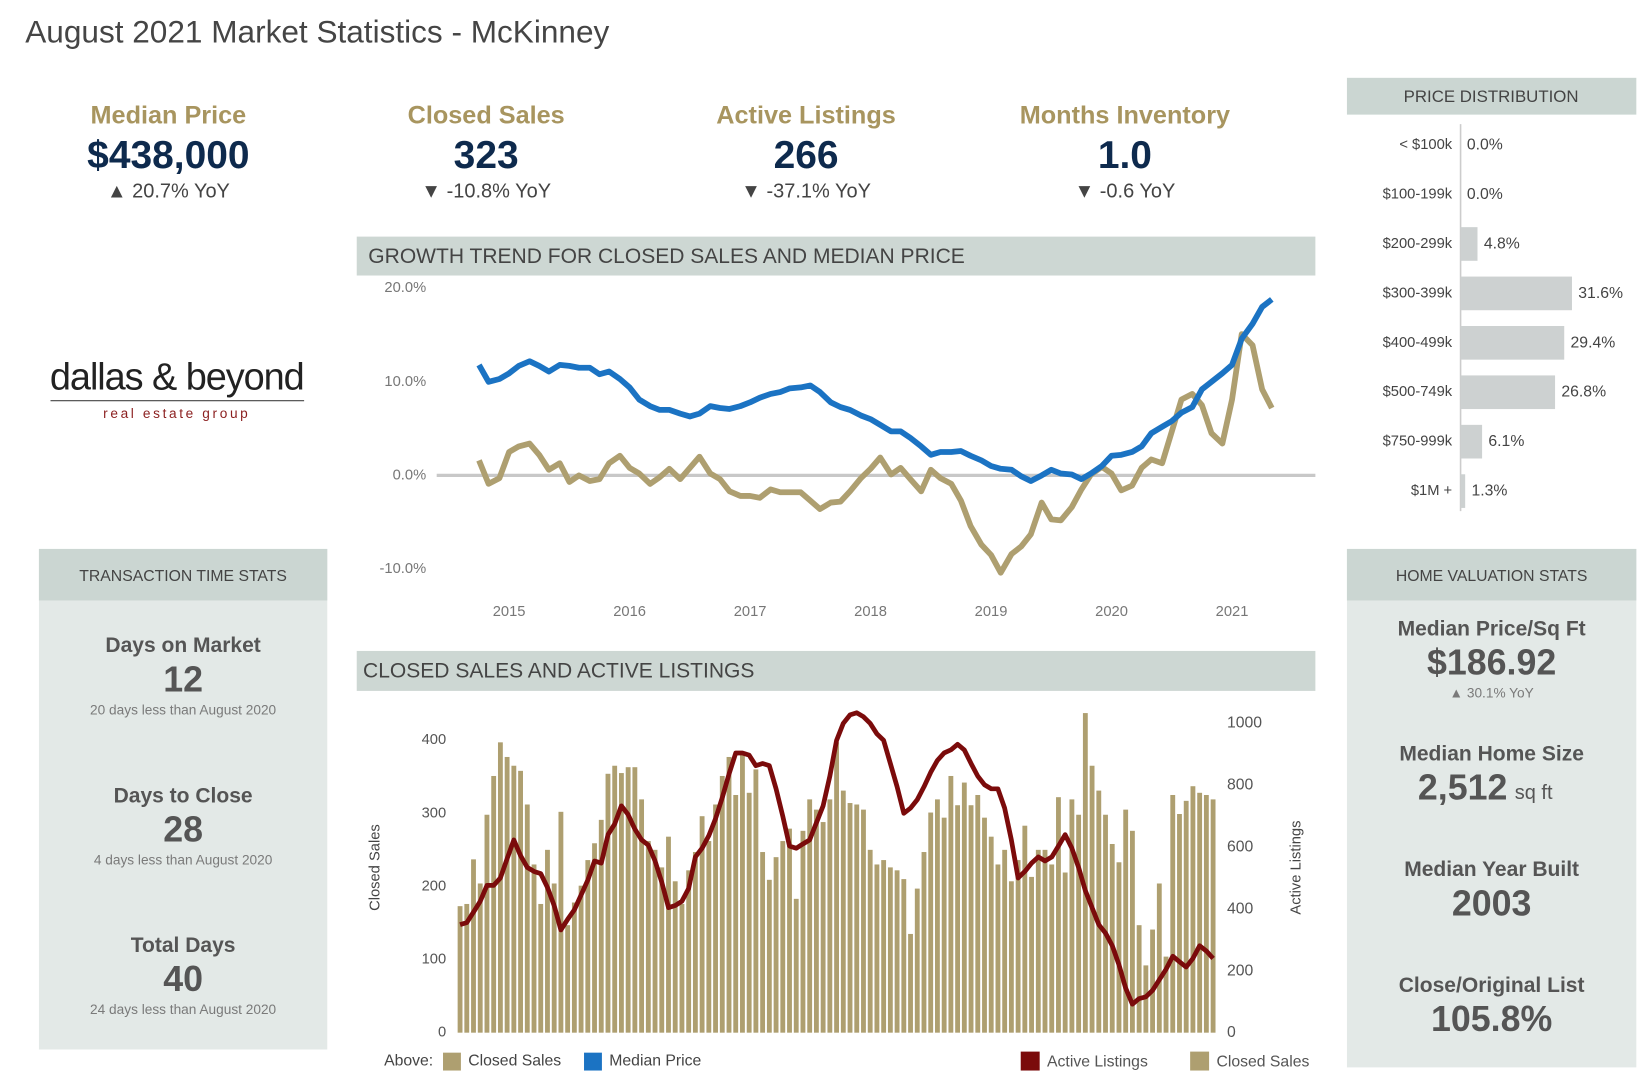 The width and height of the screenshot is (1650, 1080). I want to click on y-tick-label: 400, so click(434, 740).